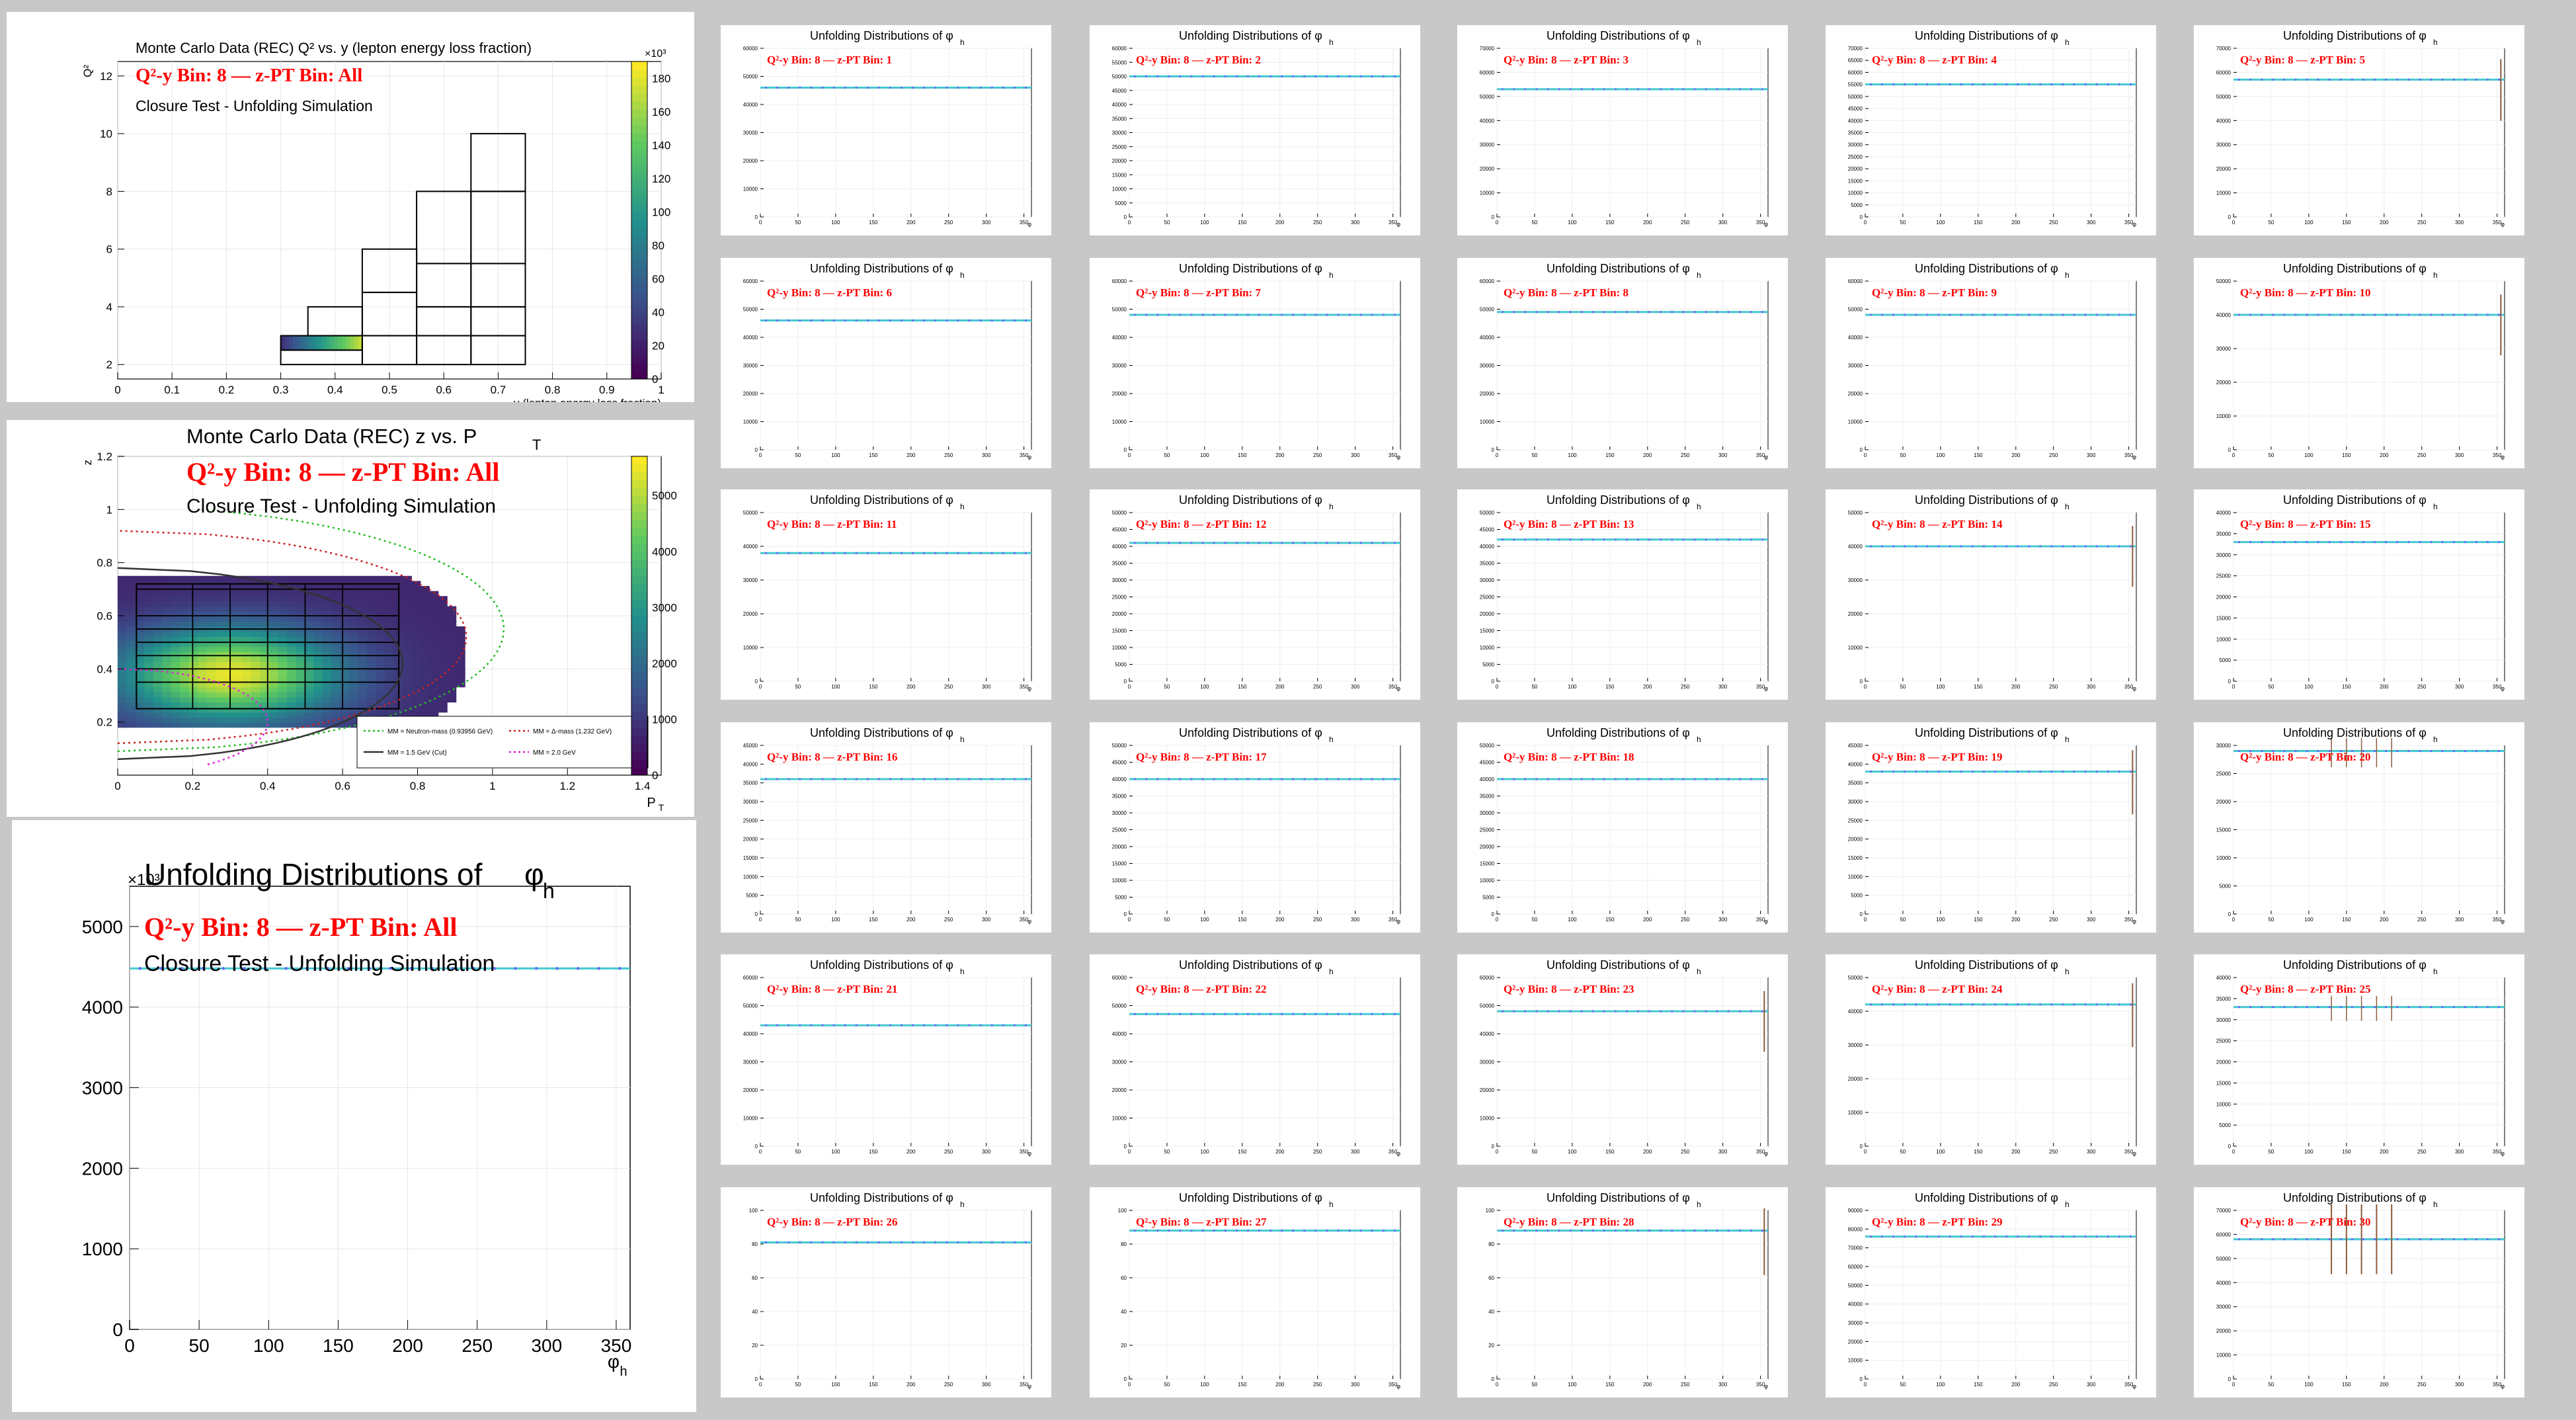 Image resolution: width=2576 pixels, height=1420 pixels. I want to click on y-tick-label: 10000, so click(1488, 422).